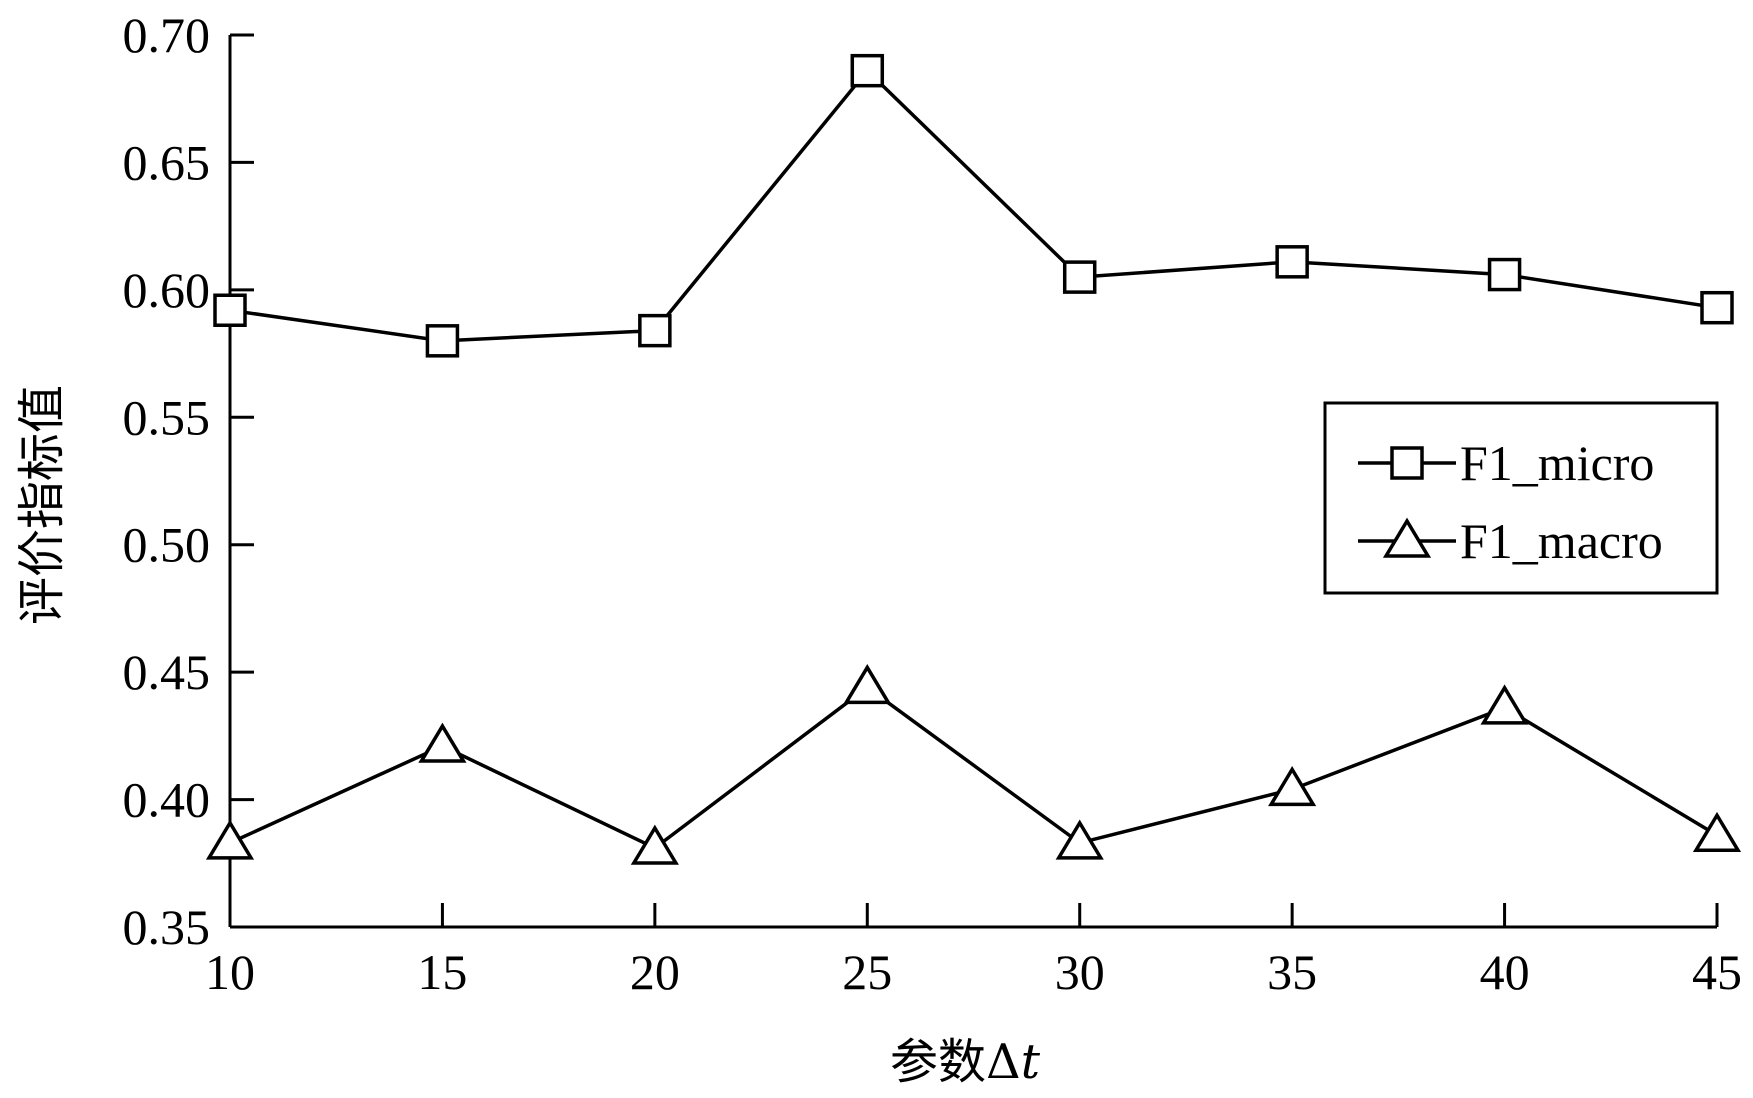  I want to click on y-axis-title: 评价指标值, so click(42, 505).